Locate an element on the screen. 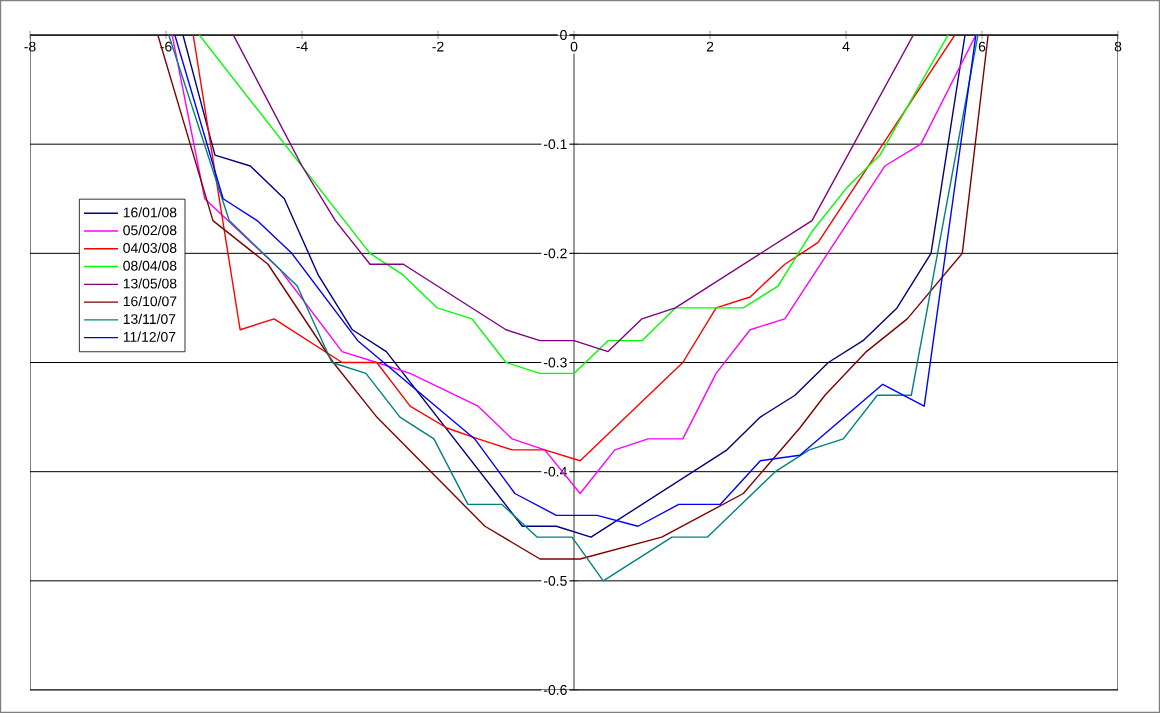  legend-label: 04/03/08 is located at coordinates (150, 247).